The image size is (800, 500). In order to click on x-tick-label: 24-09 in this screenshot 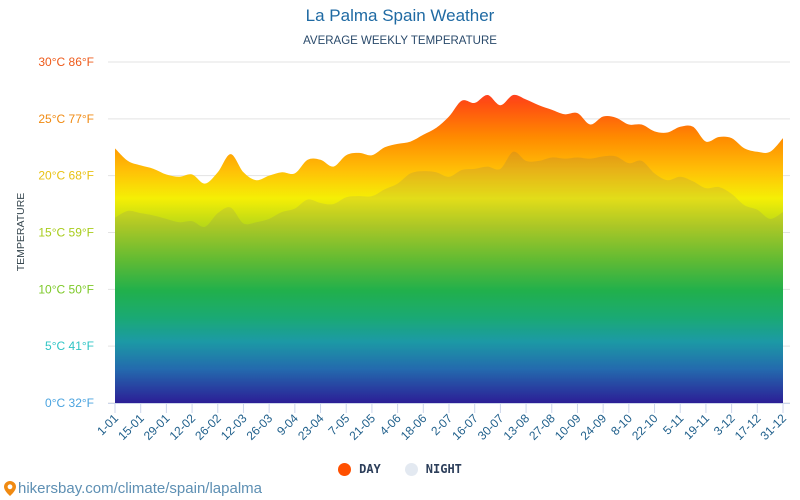, I will do `click(594, 427)`.